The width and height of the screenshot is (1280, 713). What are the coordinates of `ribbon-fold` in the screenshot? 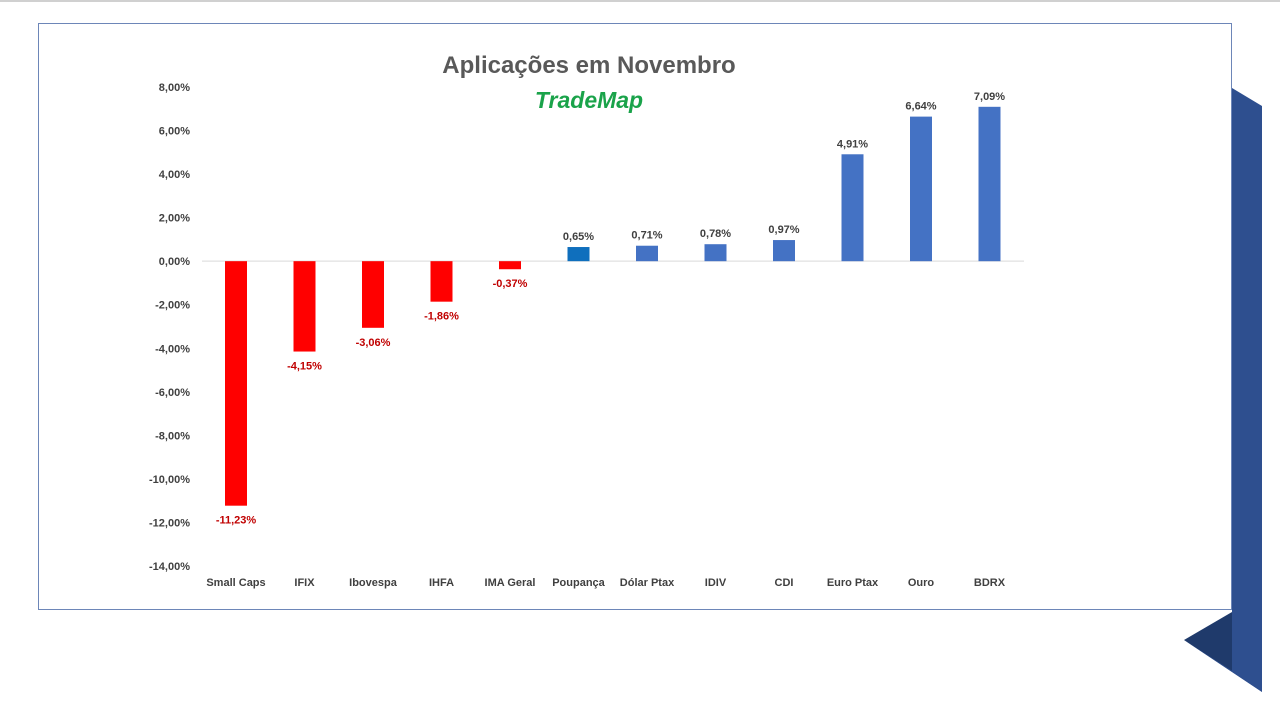 It's located at (1208, 642).